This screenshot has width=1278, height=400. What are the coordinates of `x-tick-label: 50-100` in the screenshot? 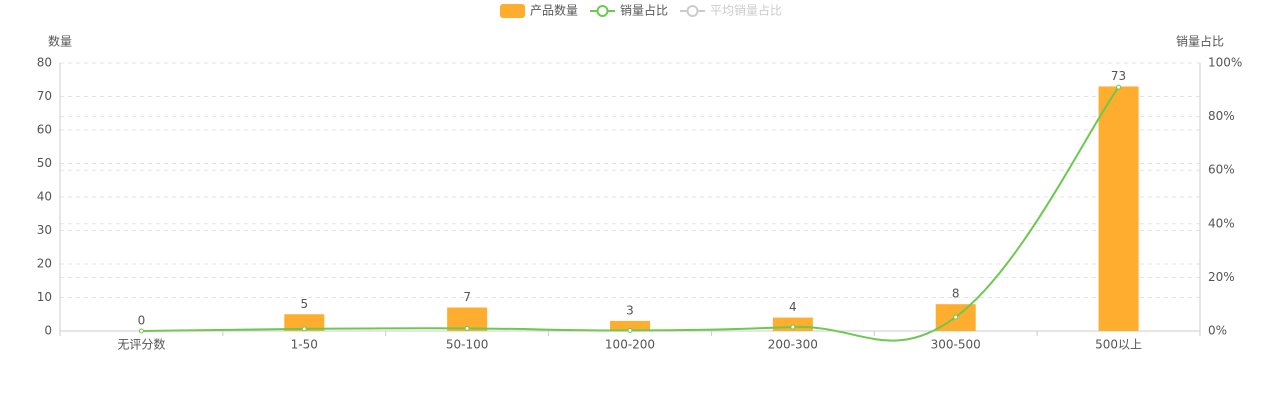 It's located at (467, 345).